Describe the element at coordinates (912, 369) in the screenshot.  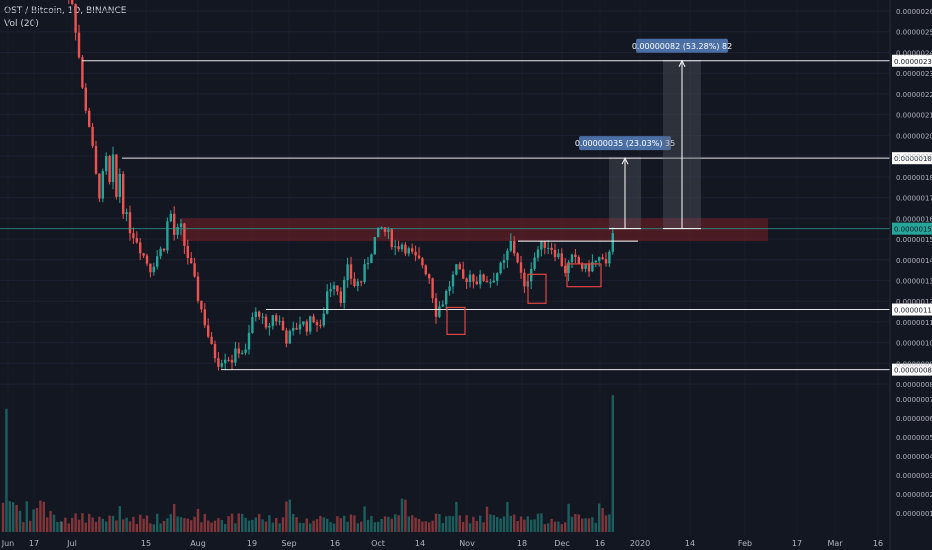
I see `price-level-badge` at that location.